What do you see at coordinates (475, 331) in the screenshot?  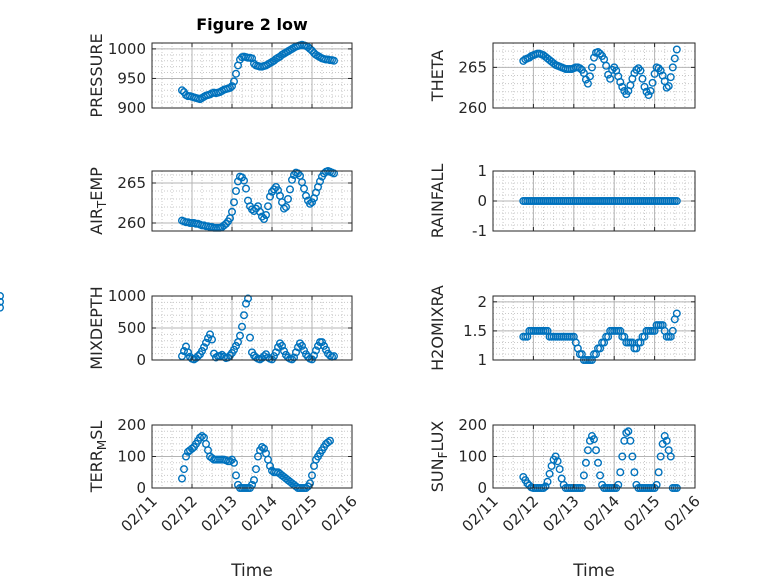 I see `y-tick-label: 1.5` at bounding box center [475, 331].